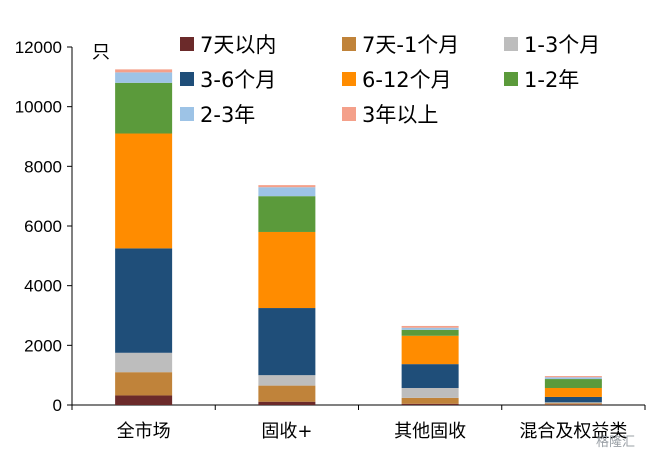  I want to click on y-tick-label: 8000, so click(43, 166).